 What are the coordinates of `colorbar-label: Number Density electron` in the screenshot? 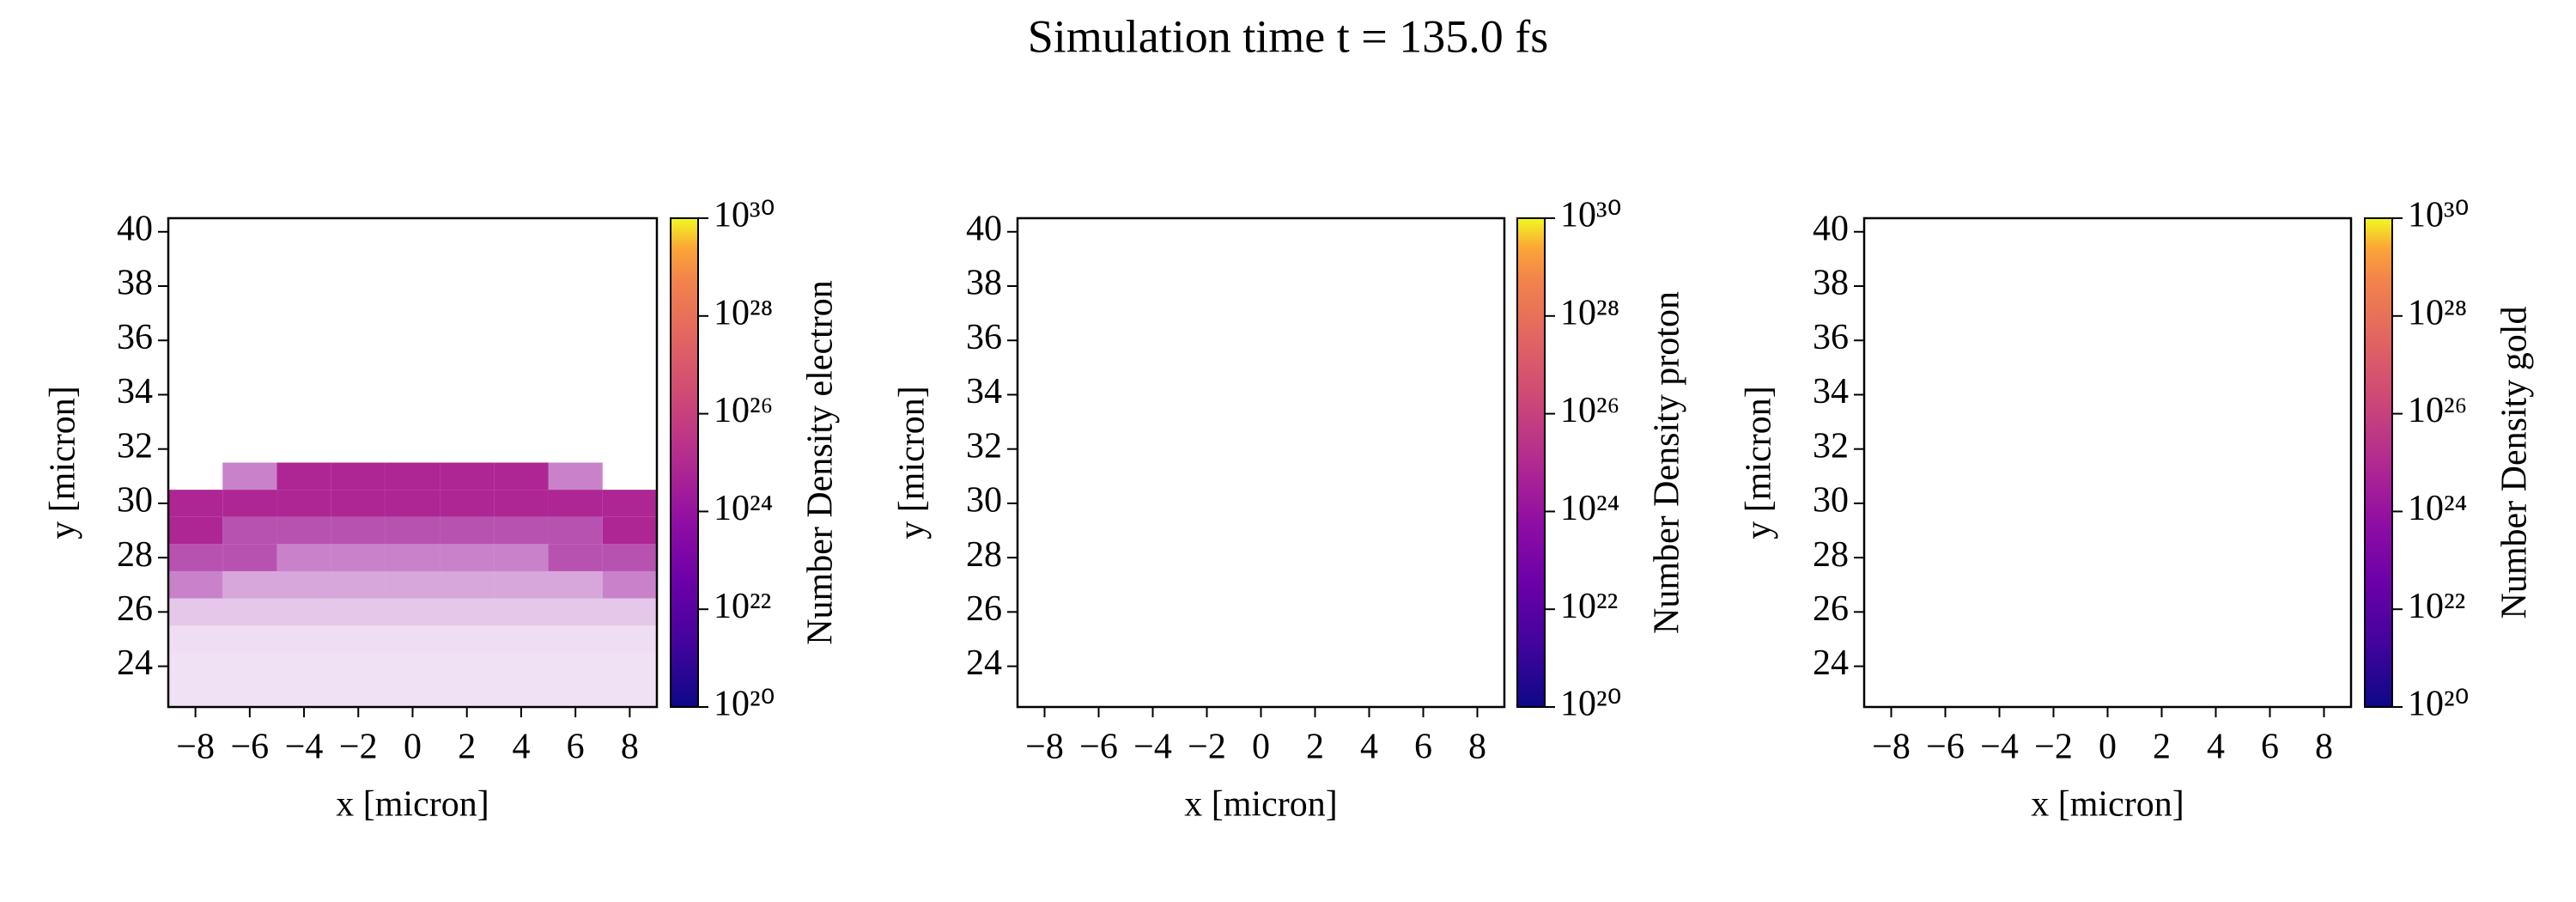 It's located at (821, 462).